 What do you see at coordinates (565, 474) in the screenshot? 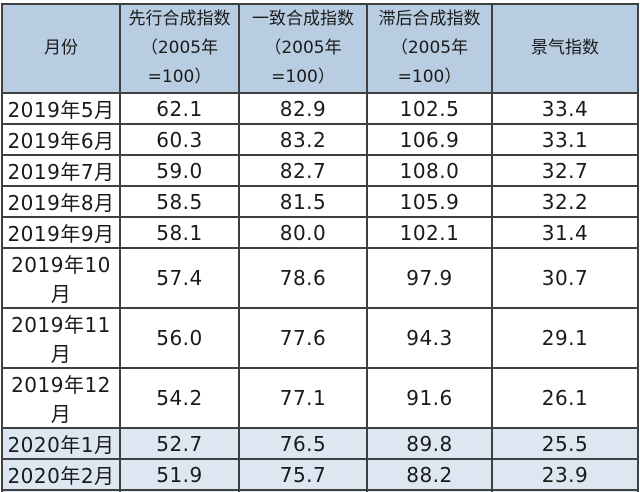
I see `value-cell: 23.9` at bounding box center [565, 474].